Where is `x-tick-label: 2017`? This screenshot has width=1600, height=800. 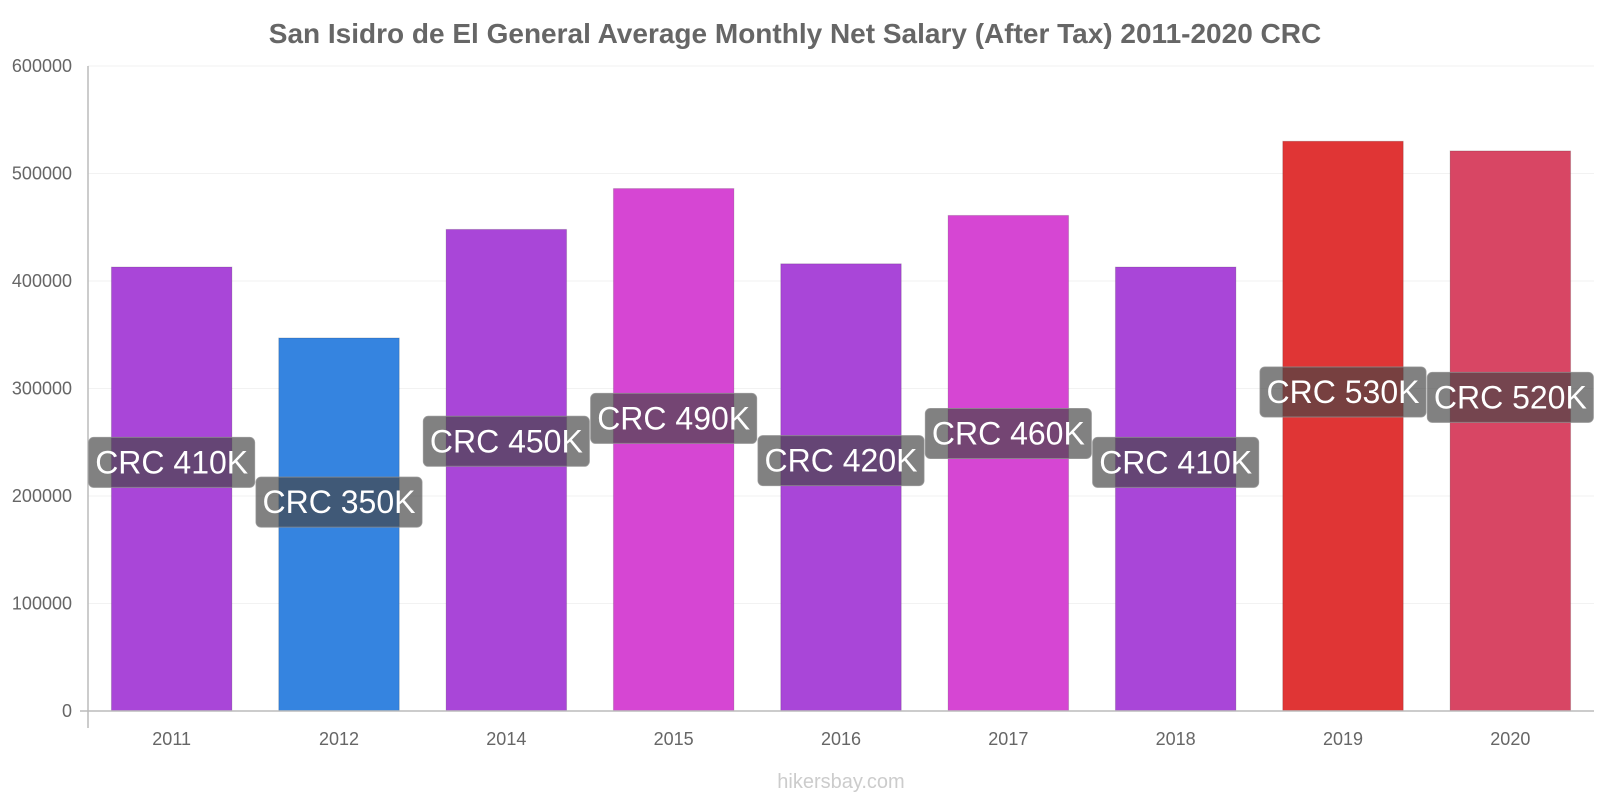
x-tick-label: 2017 is located at coordinates (1008, 739).